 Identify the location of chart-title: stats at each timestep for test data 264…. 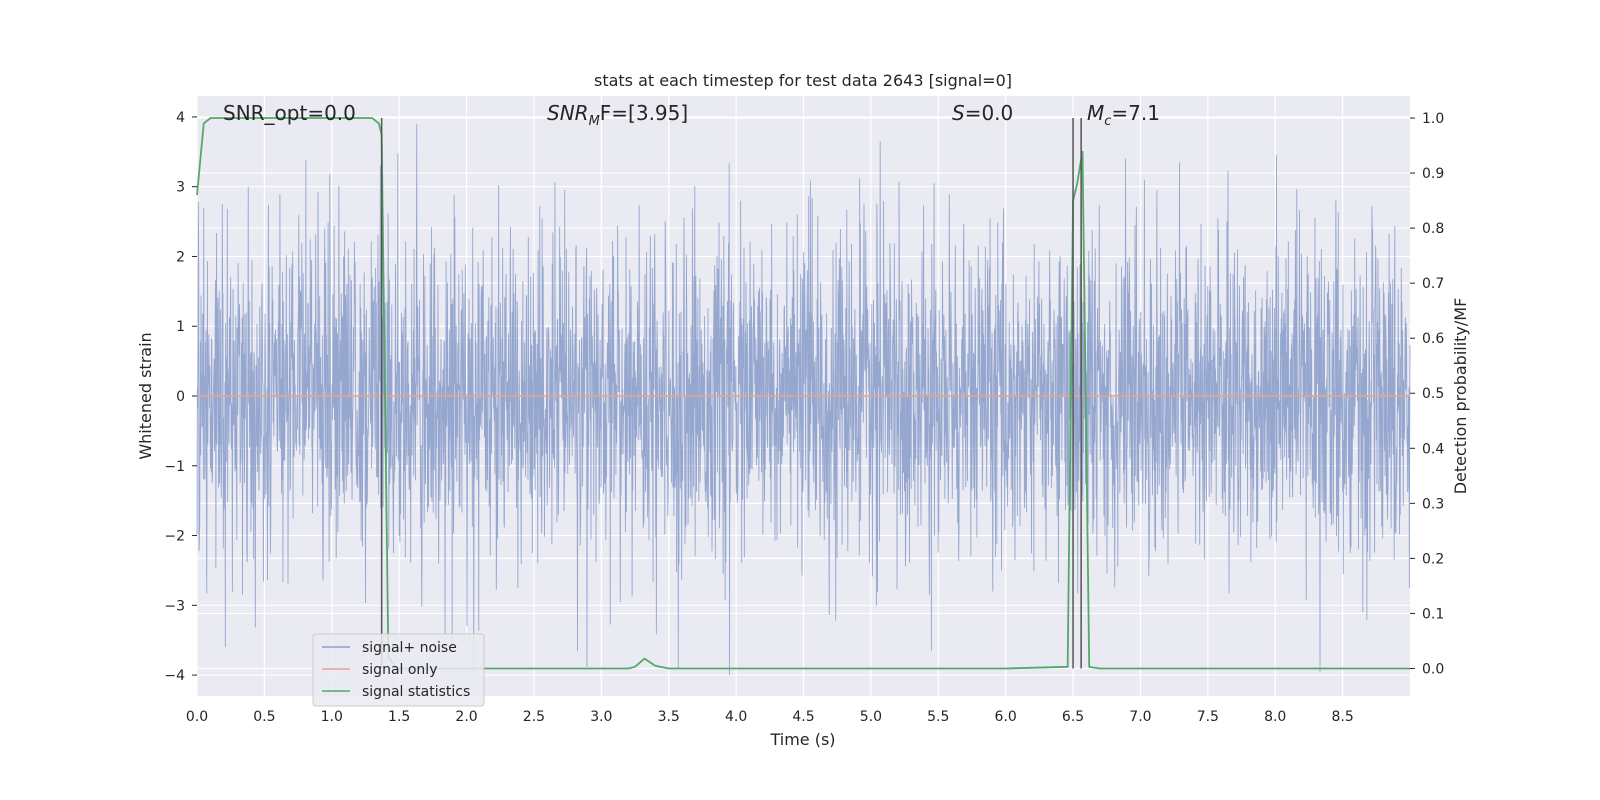
(803, 80).